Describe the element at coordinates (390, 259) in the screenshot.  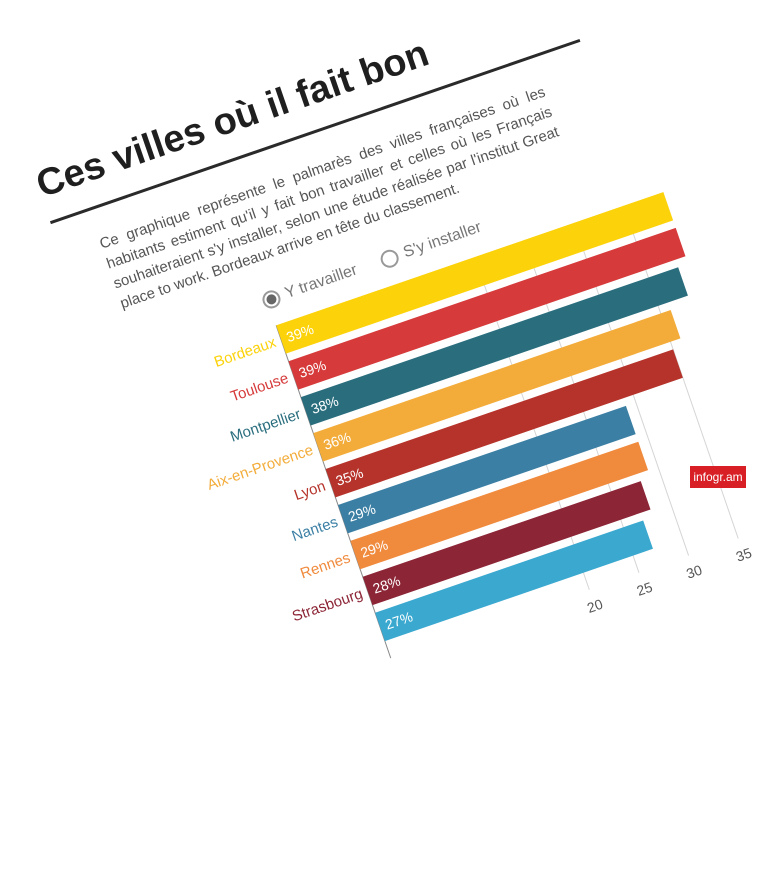
I see `radio-unchecked-icon` at that location.